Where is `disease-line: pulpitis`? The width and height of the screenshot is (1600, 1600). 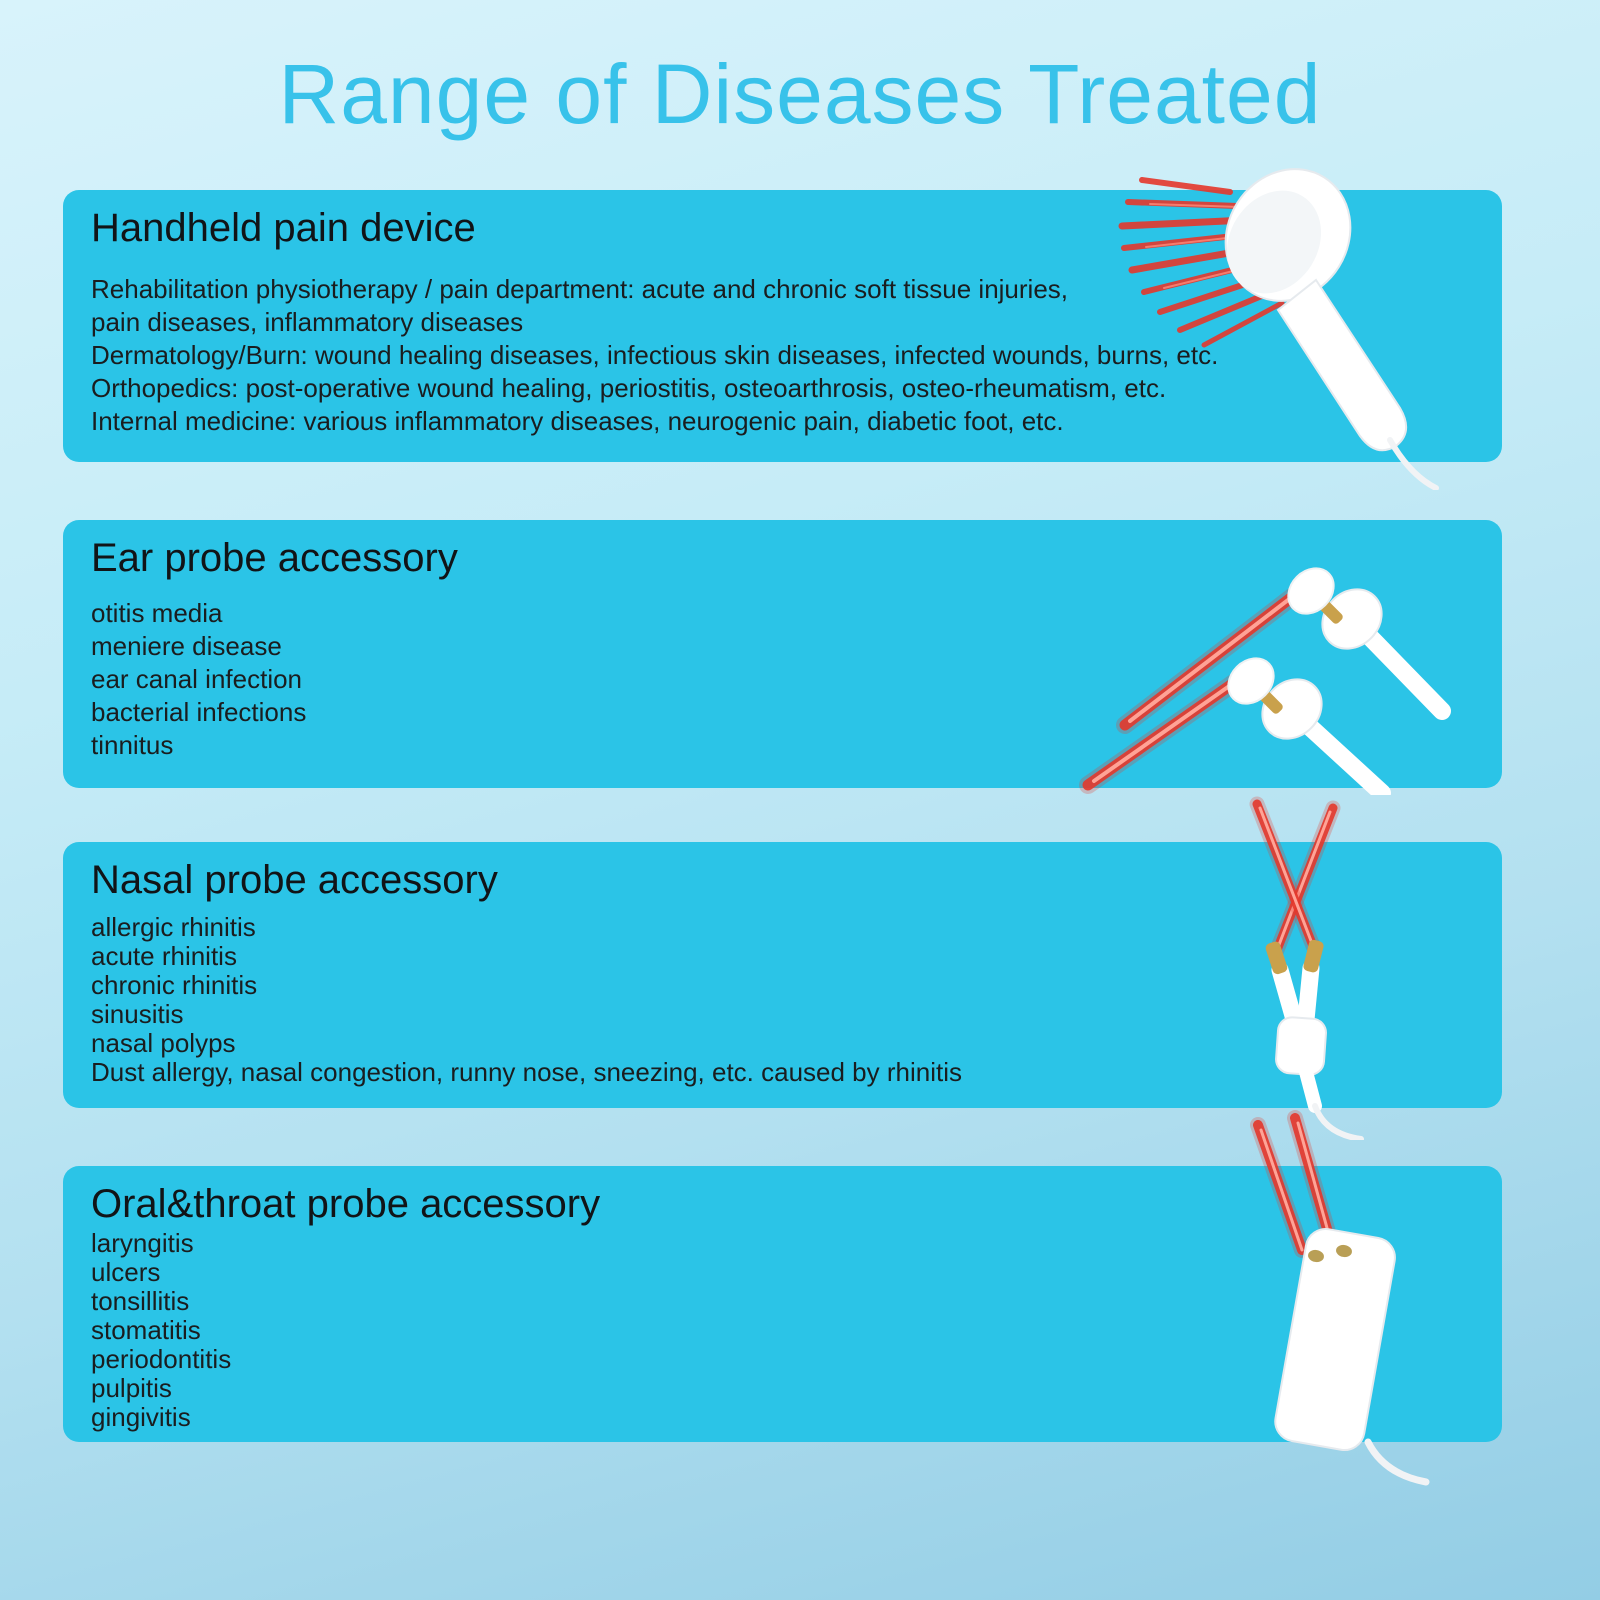 disease-line: pulpitis is located at coordinates (131, 1388).